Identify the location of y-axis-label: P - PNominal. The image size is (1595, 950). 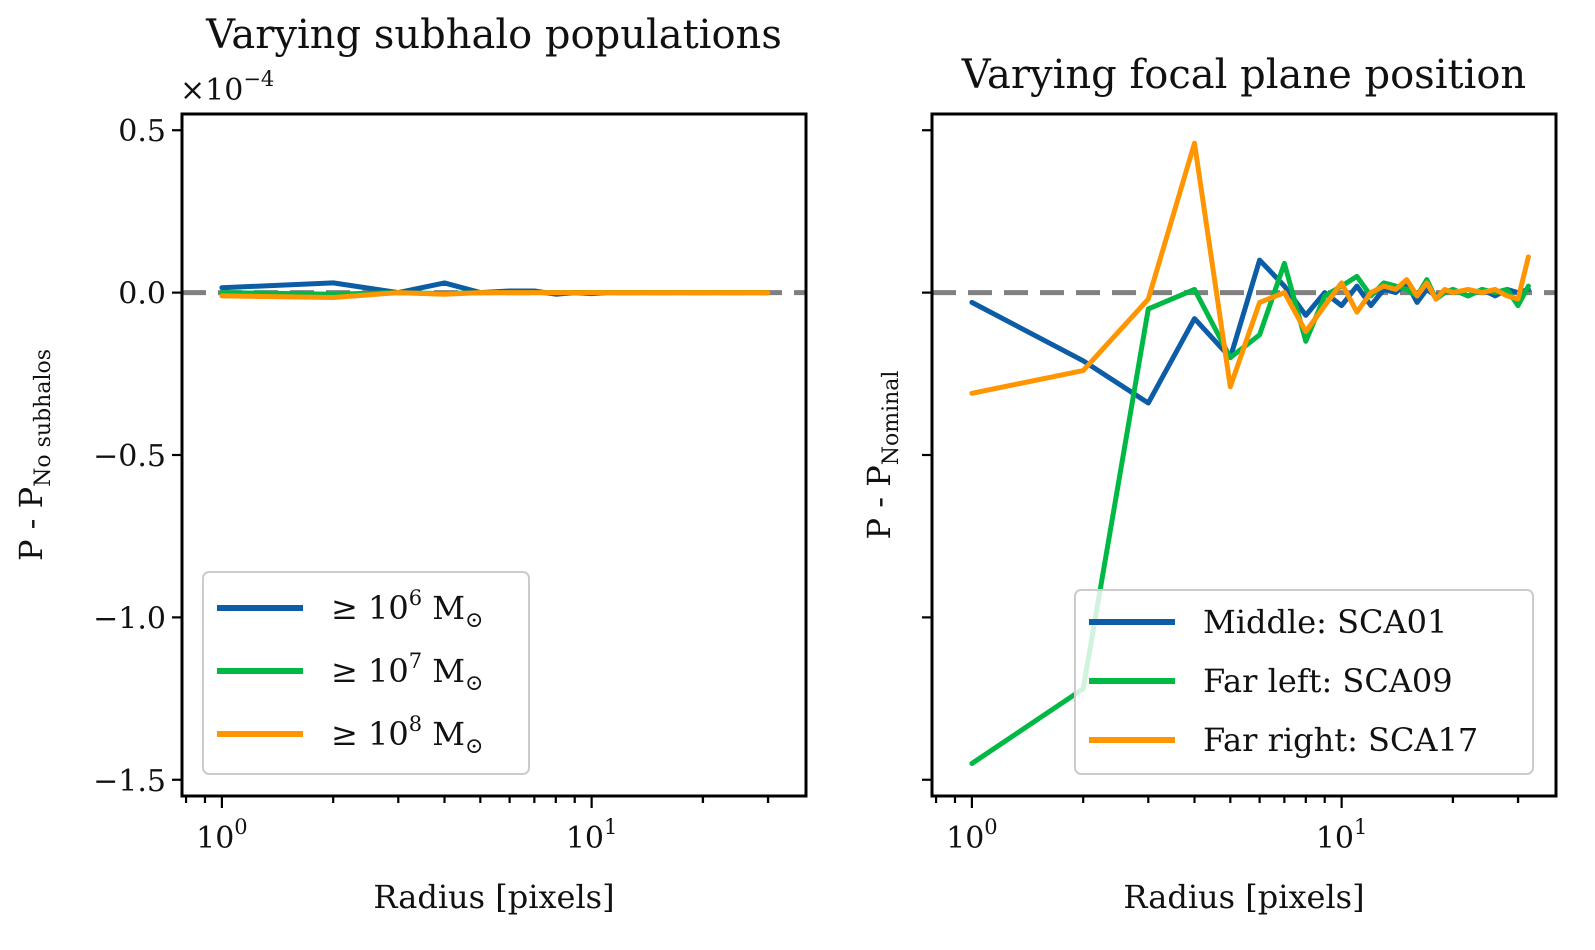
(882, 455).